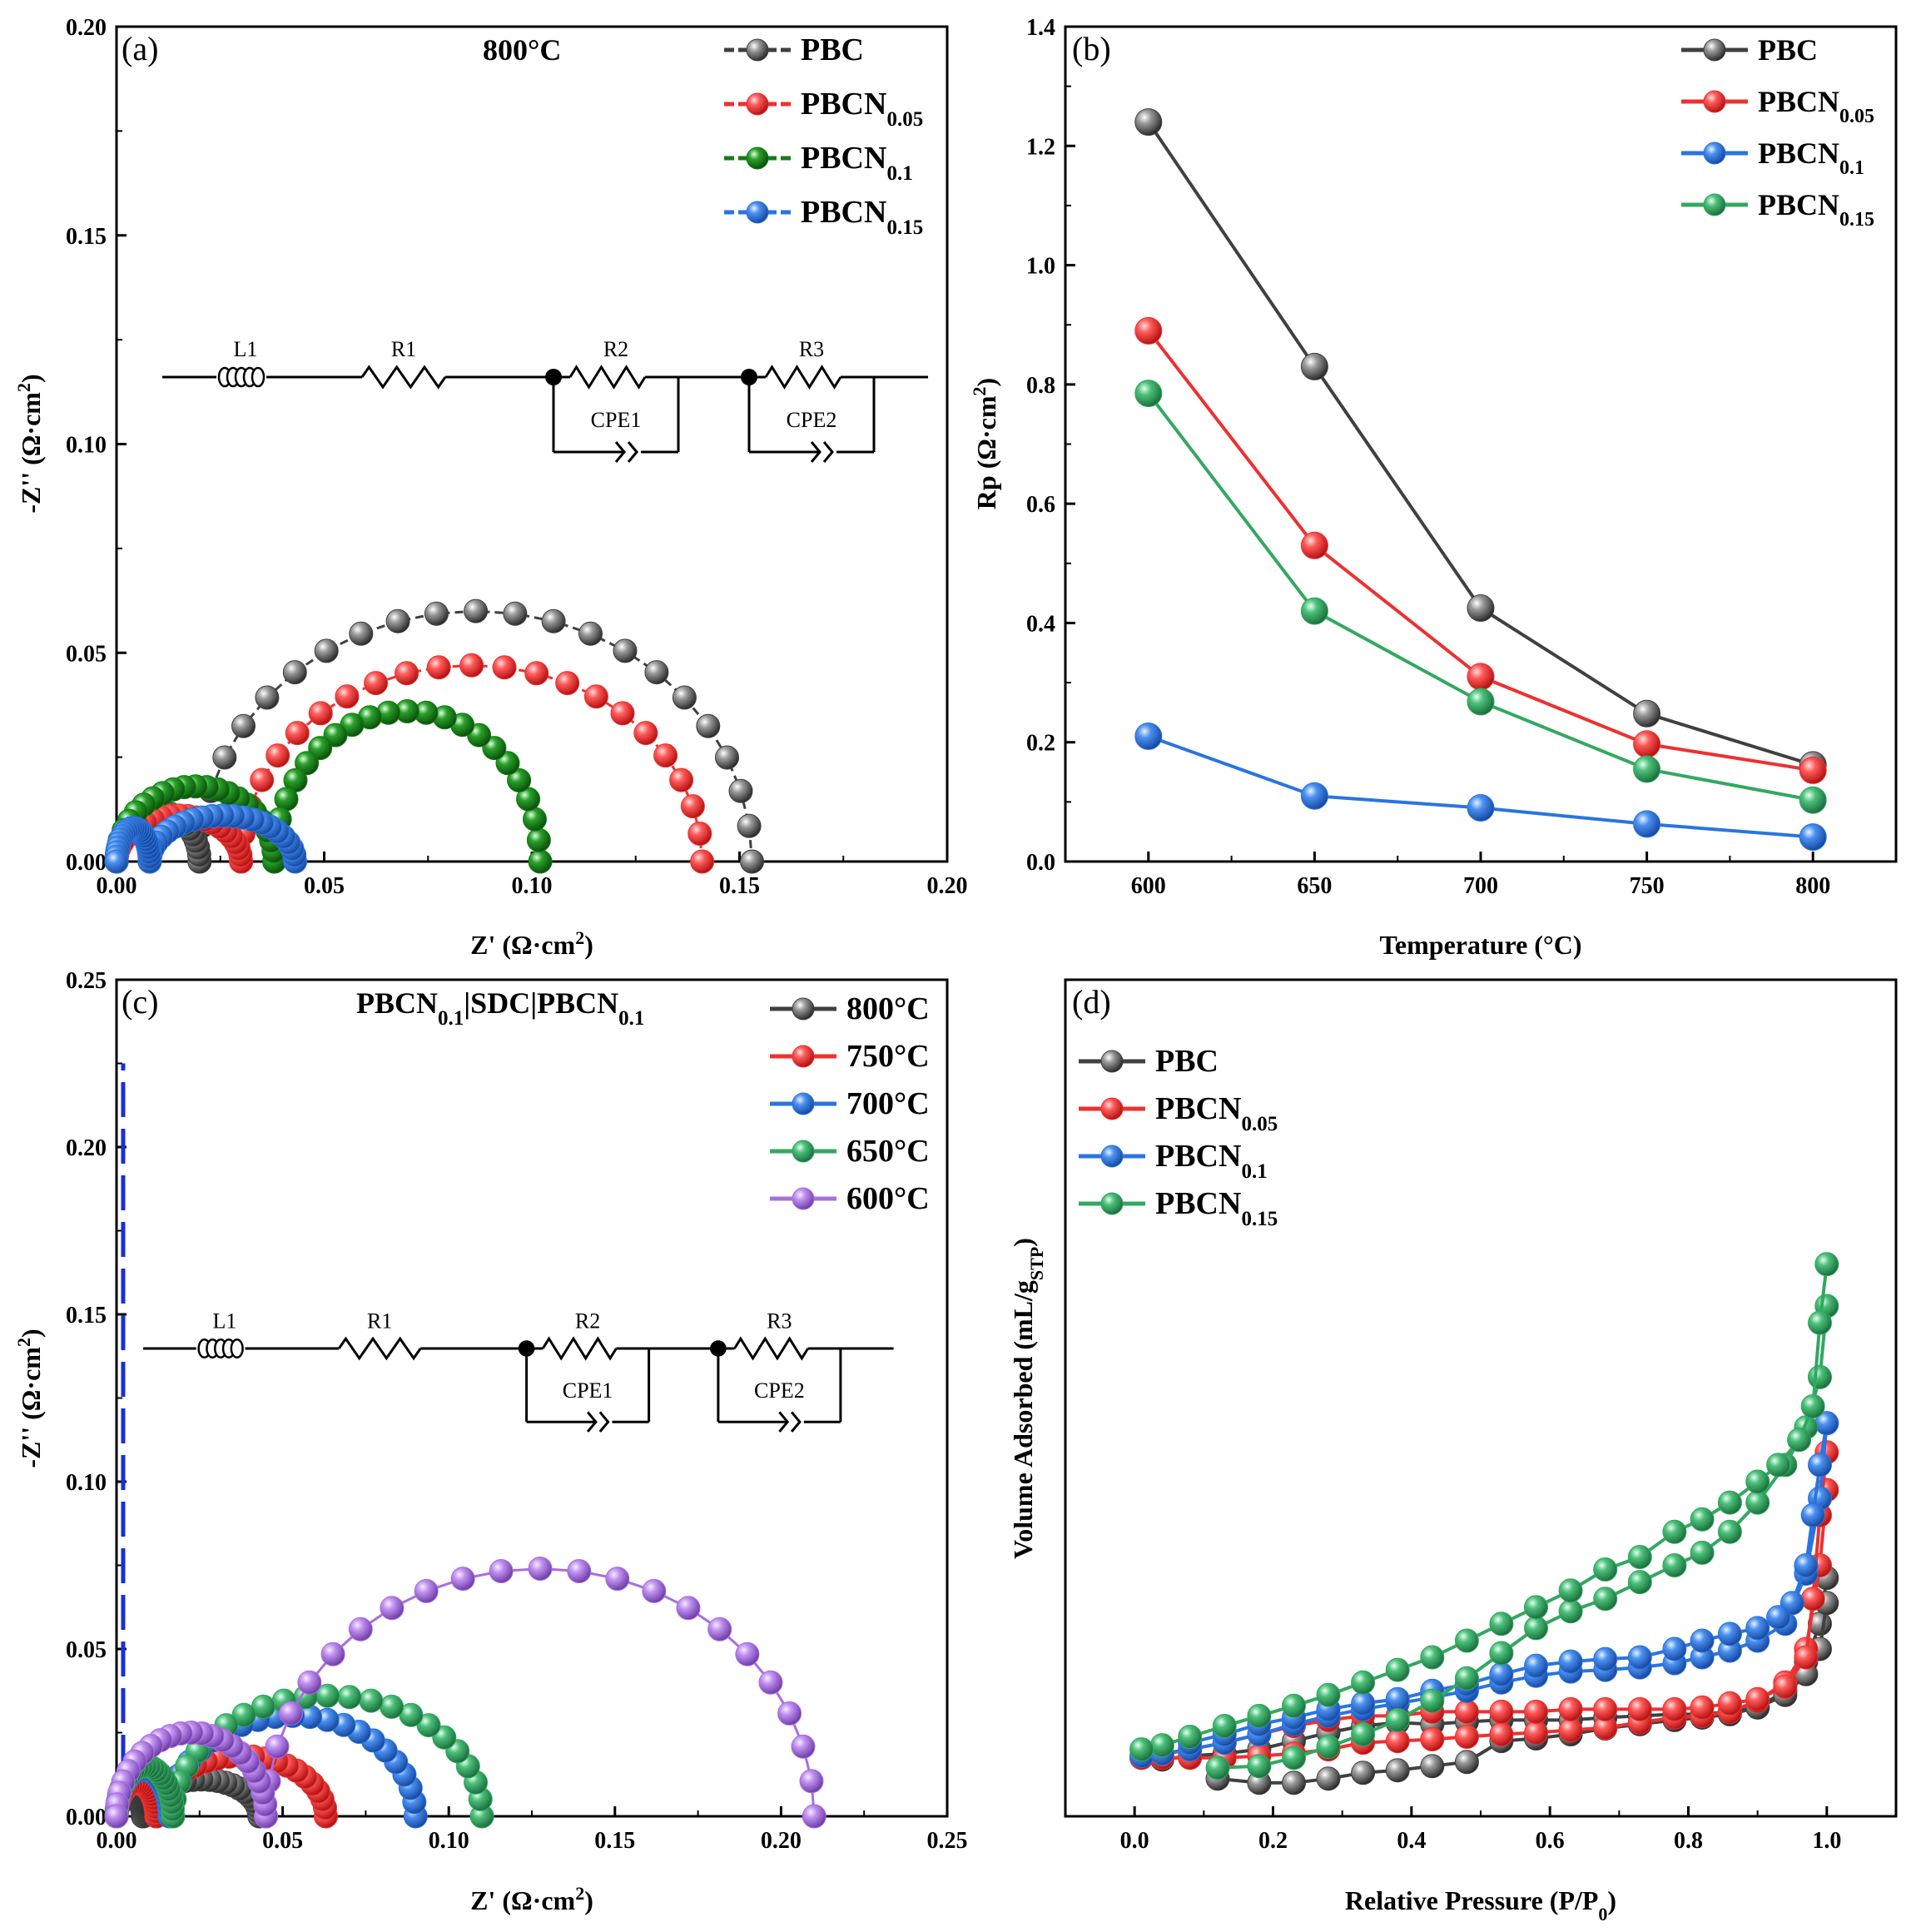  I want to click on y-tick-label: 0.20, so click(86, 1148).